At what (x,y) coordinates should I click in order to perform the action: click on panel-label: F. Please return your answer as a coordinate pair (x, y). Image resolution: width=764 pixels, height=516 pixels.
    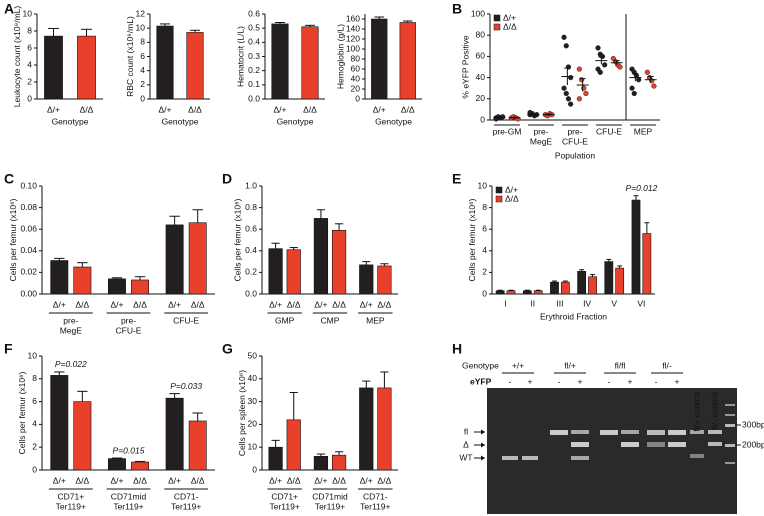
    Looking at the image, I should click on (8, 349).